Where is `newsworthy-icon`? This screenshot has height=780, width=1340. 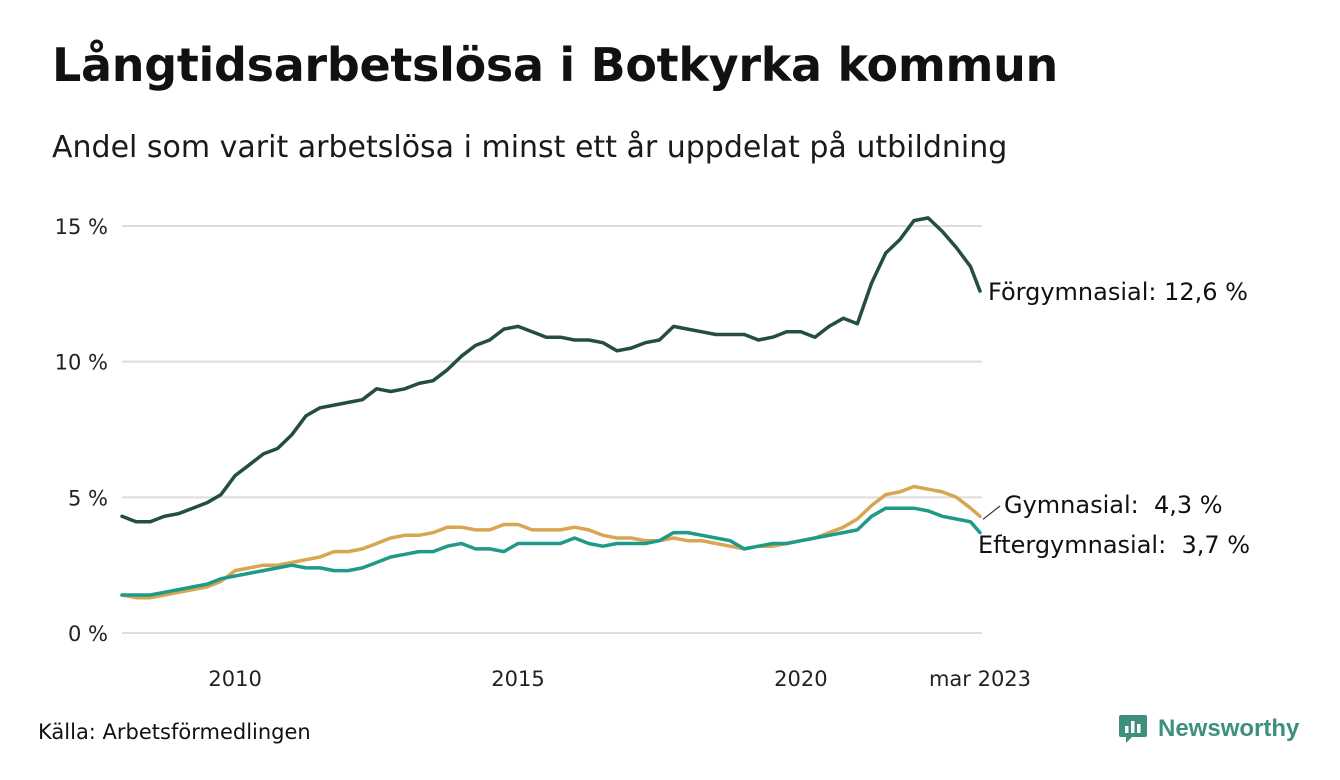 newsworthy-icon is located at coordinates (1133, 729).